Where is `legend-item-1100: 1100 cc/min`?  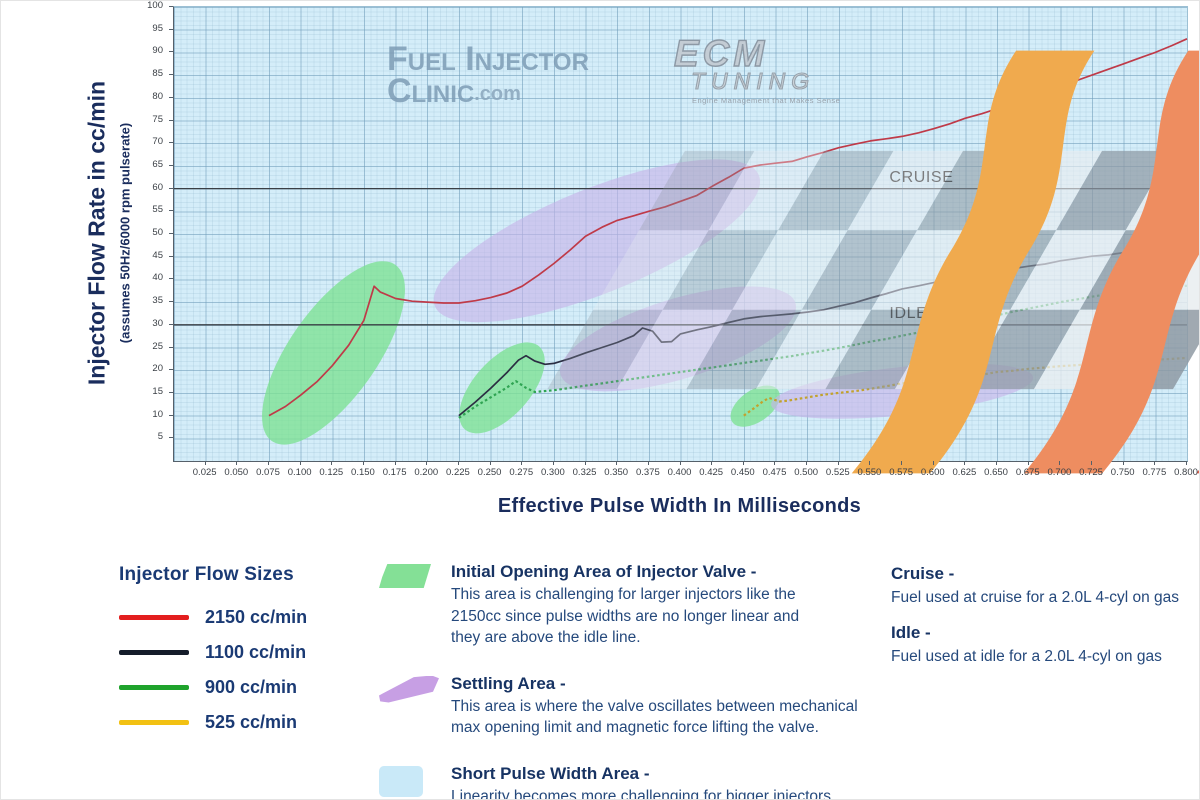 legend-item-1100: 1100 cc/min is located at coordinates (213, 652).